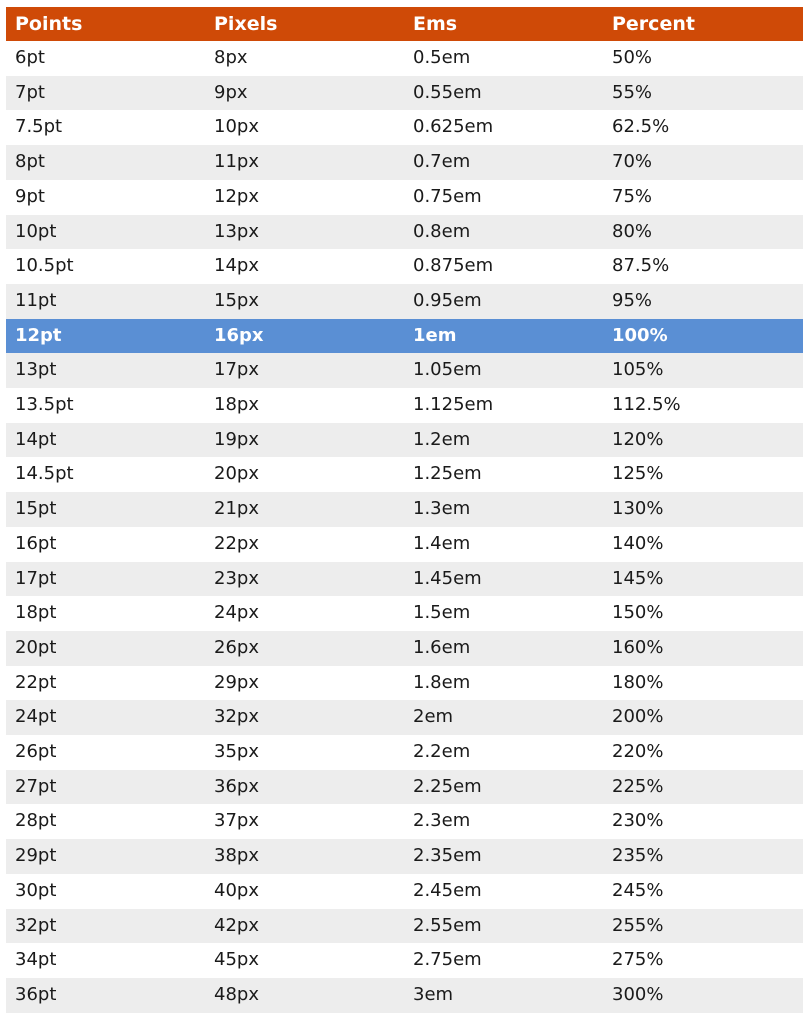  What do you see at coordinates (632, 57) in the screenshot?
I see `percent-cell: 50%` at bounding box center [632, 57].